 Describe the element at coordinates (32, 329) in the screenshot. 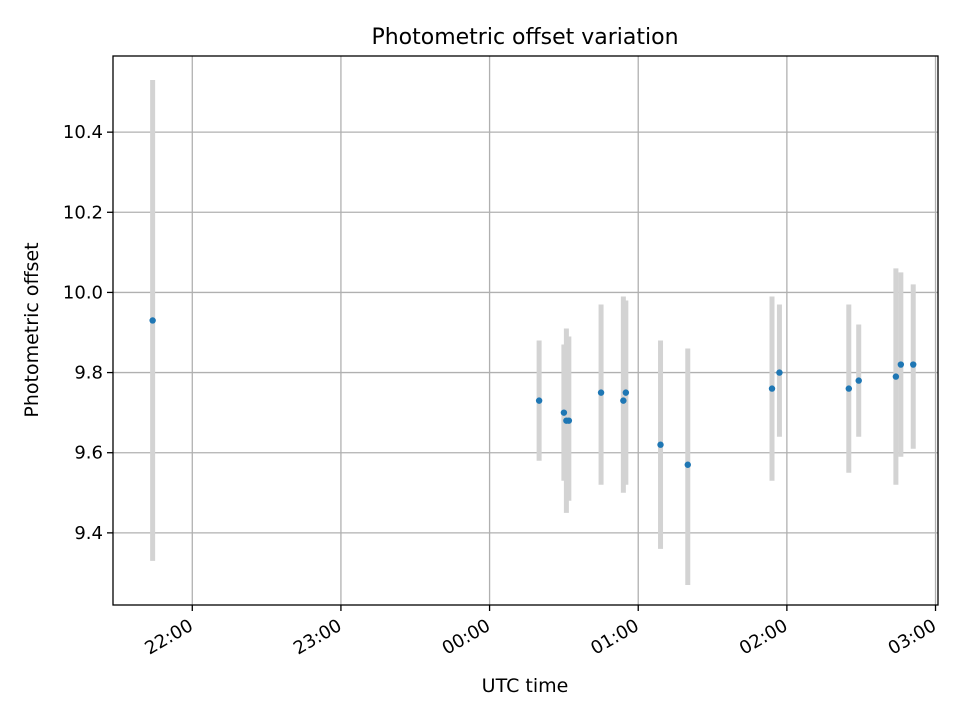

I see `y-axis-label: Photometric offset` at that location.